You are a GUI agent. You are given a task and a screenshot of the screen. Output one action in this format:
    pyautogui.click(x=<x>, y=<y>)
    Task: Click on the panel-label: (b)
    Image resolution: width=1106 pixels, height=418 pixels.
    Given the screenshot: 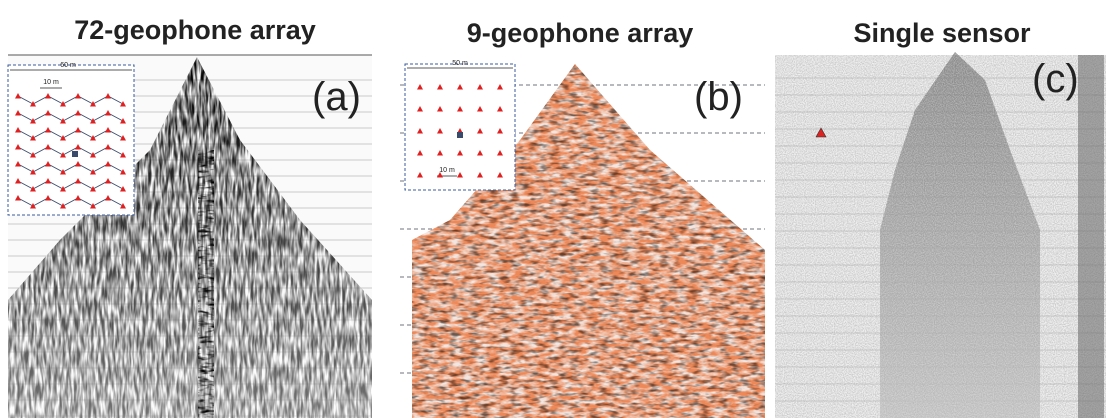 What is the action you would take?
    pyautogui.click(x=718, y=97)
    